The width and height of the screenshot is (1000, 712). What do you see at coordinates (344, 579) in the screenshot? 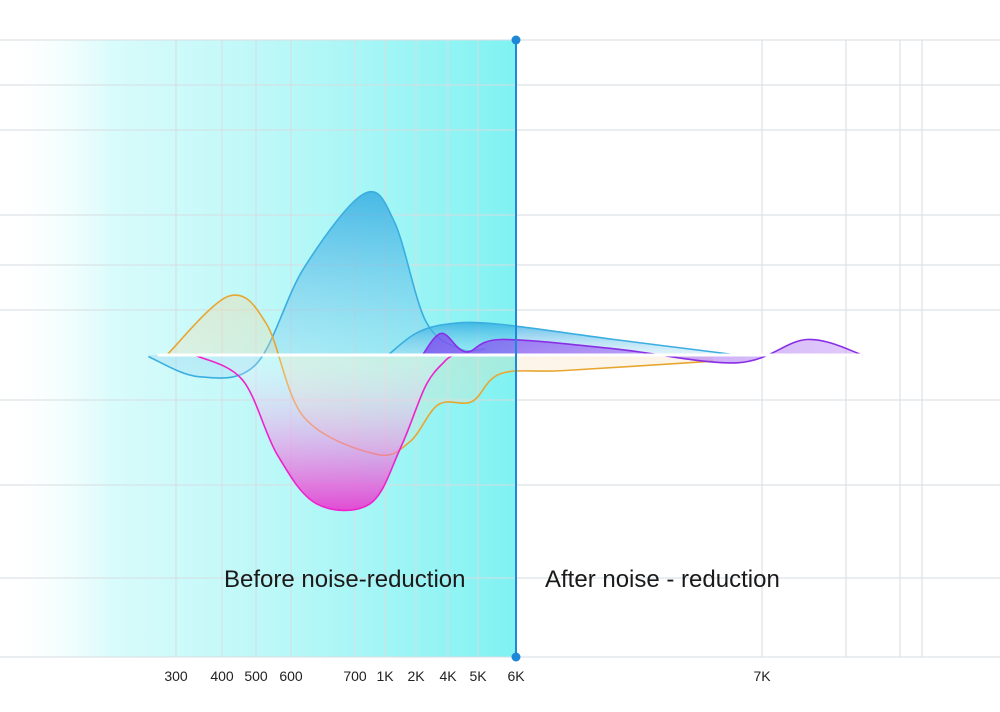
I see `before-region-label: Before noise-reduction` at bounding box center [344, 579].